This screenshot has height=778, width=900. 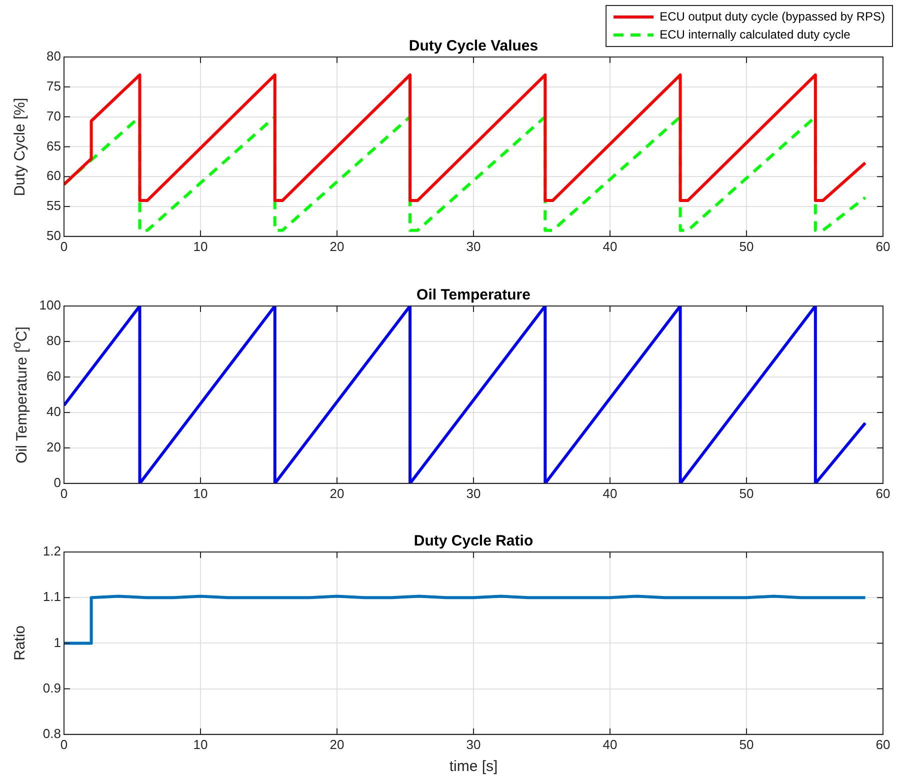 What do you see at coordinates (53, 412) in the screenshot?
I see `y-tick-label: 40` at bounding box center [53, 412].